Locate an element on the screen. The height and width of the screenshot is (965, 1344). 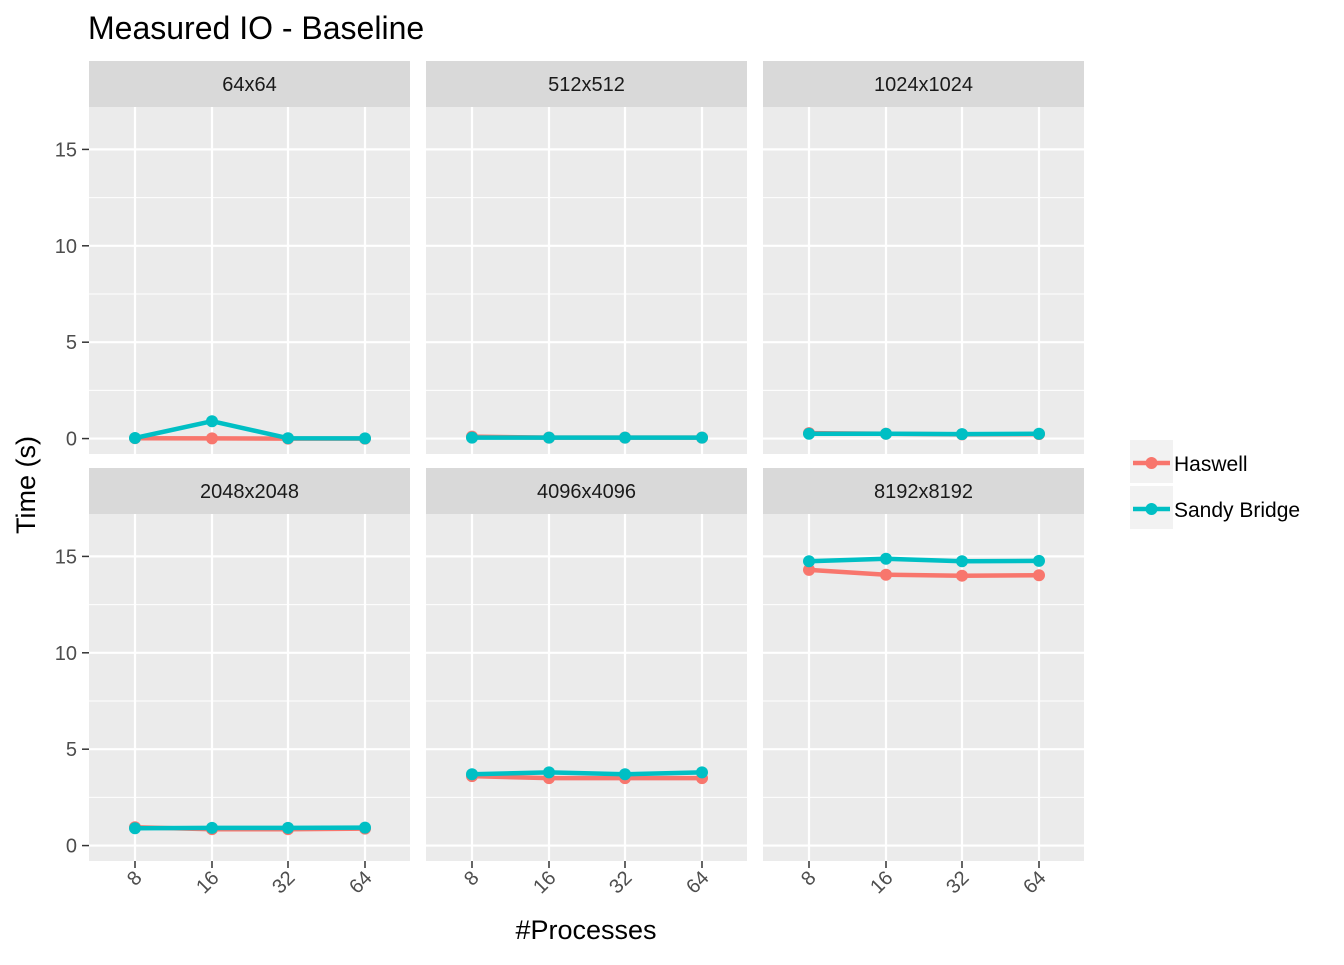
legend-label: Sandy Bridge is located at coordinates (1237, 510).